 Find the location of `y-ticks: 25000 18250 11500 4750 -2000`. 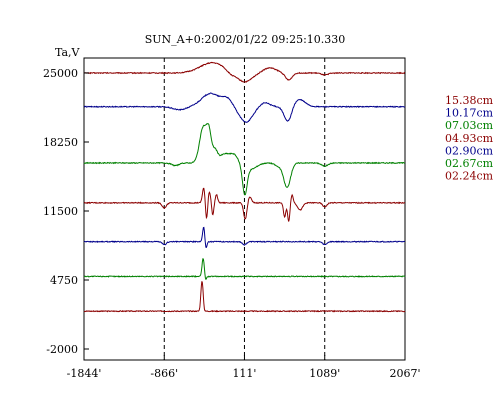

y-ticks: 25000 18250 11500 4750 -2000 is located at coordinates (66, 211).